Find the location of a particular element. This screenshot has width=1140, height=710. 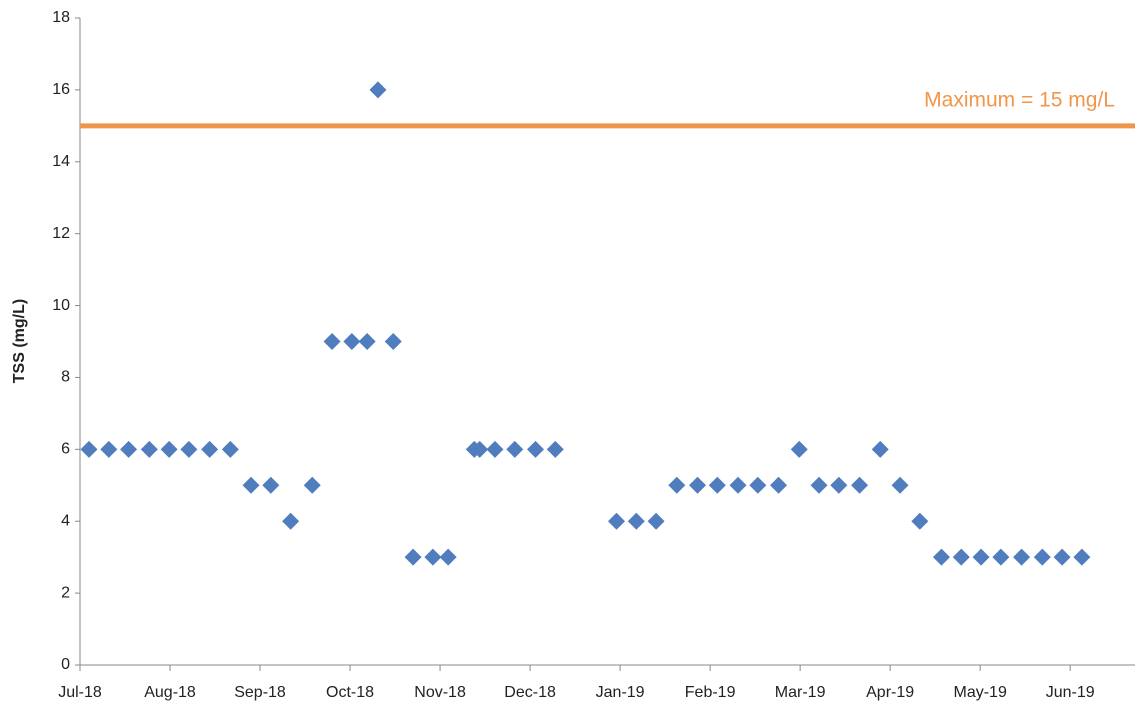

y-tick-label: 0 is located at coordinates (65, 664).